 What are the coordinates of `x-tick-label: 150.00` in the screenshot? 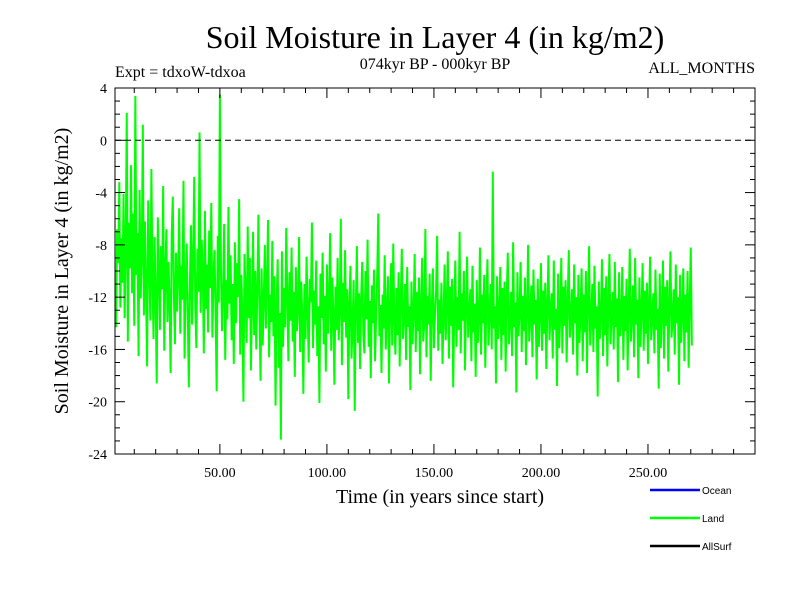 It's located at (434, 473).